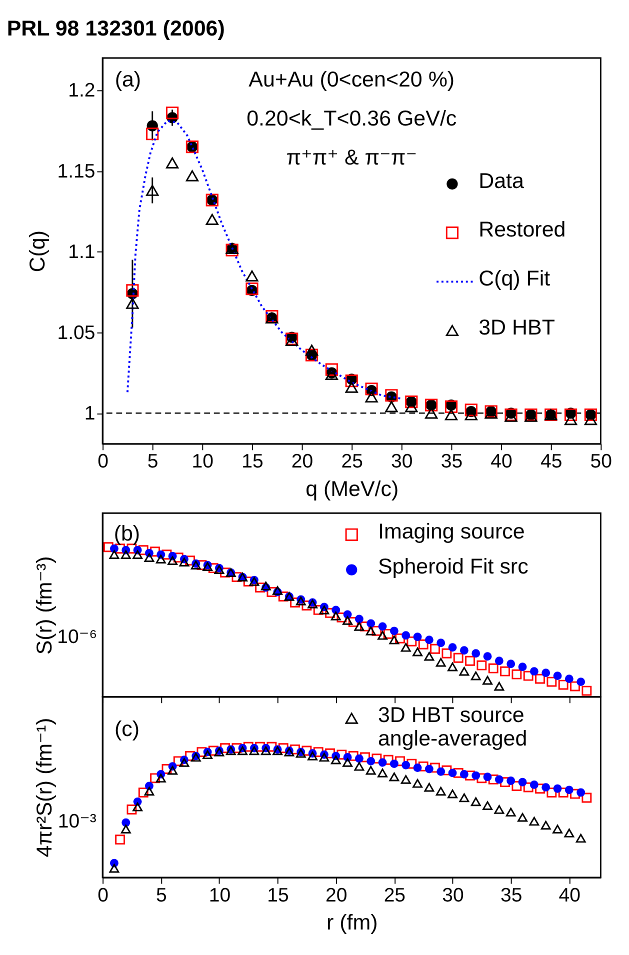  Describe the element at coordinates (128, 79) in the screenshot. I see `annotation: (a)` at that location.